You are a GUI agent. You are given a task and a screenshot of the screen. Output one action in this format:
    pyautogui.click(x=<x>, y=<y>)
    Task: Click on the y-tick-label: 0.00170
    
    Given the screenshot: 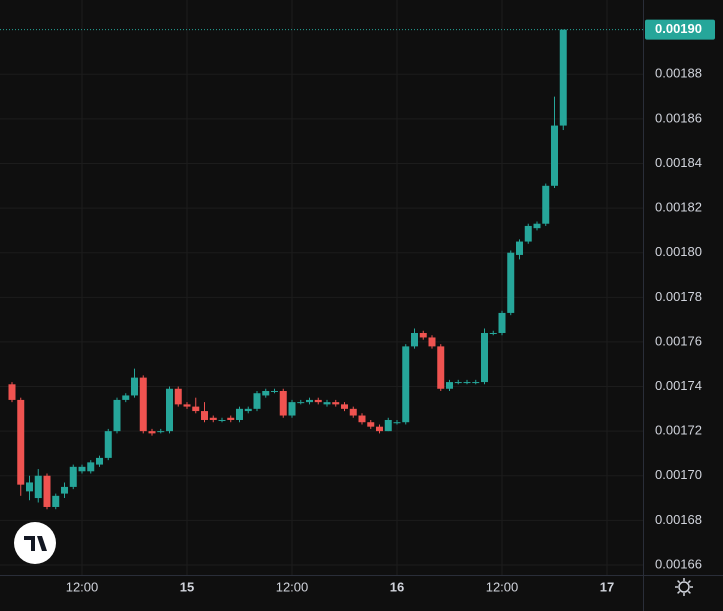 What is the action you would take?
    pyautogui.click(x=678, y=474)
    